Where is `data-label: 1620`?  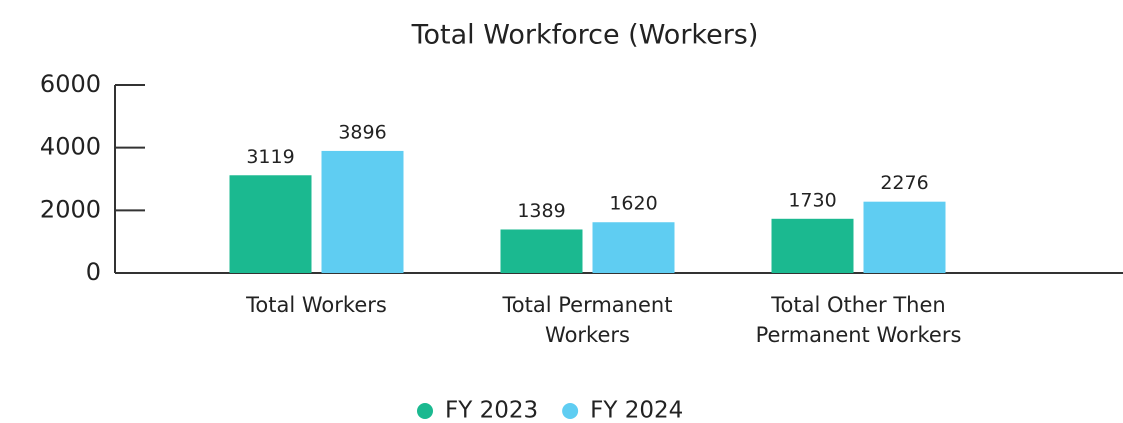 data-label: 1620 is located at coordinates (633, 204).